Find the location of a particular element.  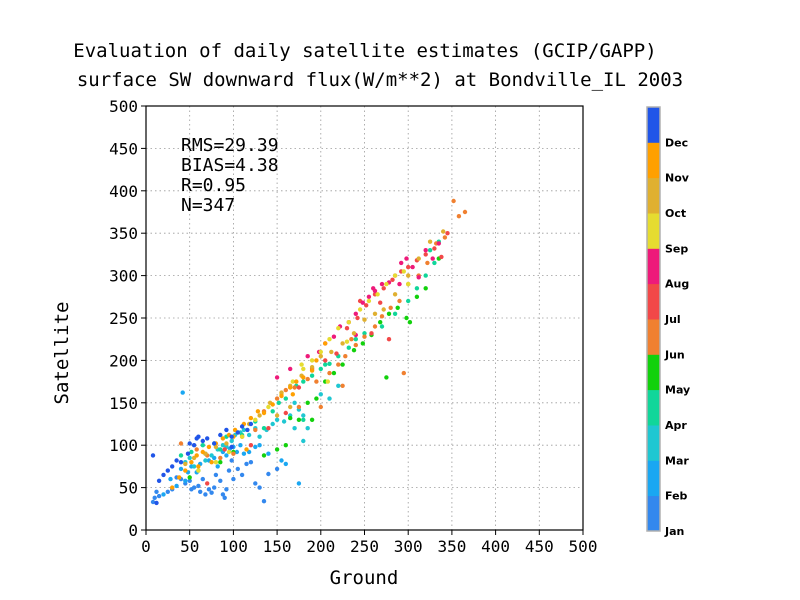

colorbar-label-mar: Mar is located at coordinates (677, 460).